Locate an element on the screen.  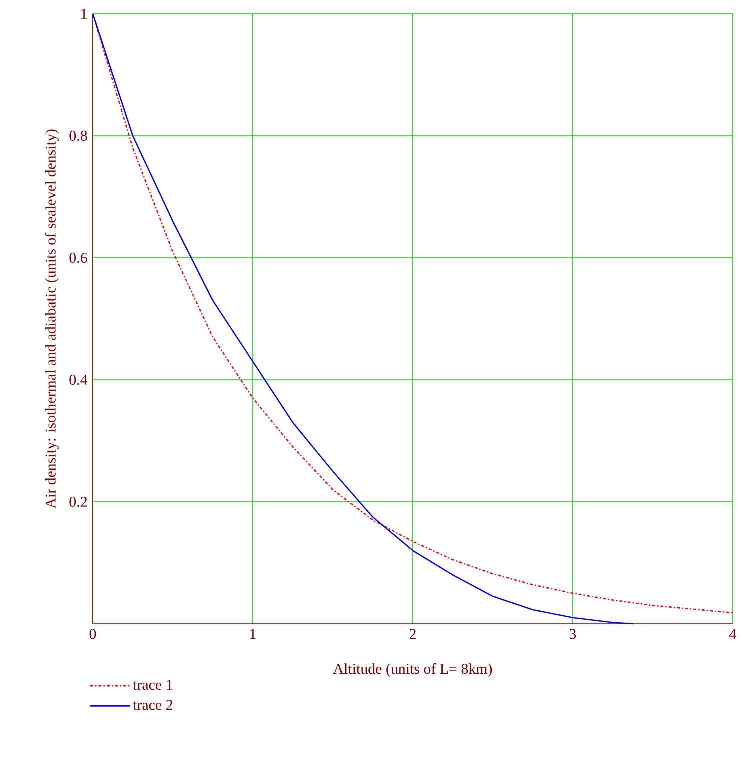
y-tick-label: 0.6 is located at coordinates (79, 258).